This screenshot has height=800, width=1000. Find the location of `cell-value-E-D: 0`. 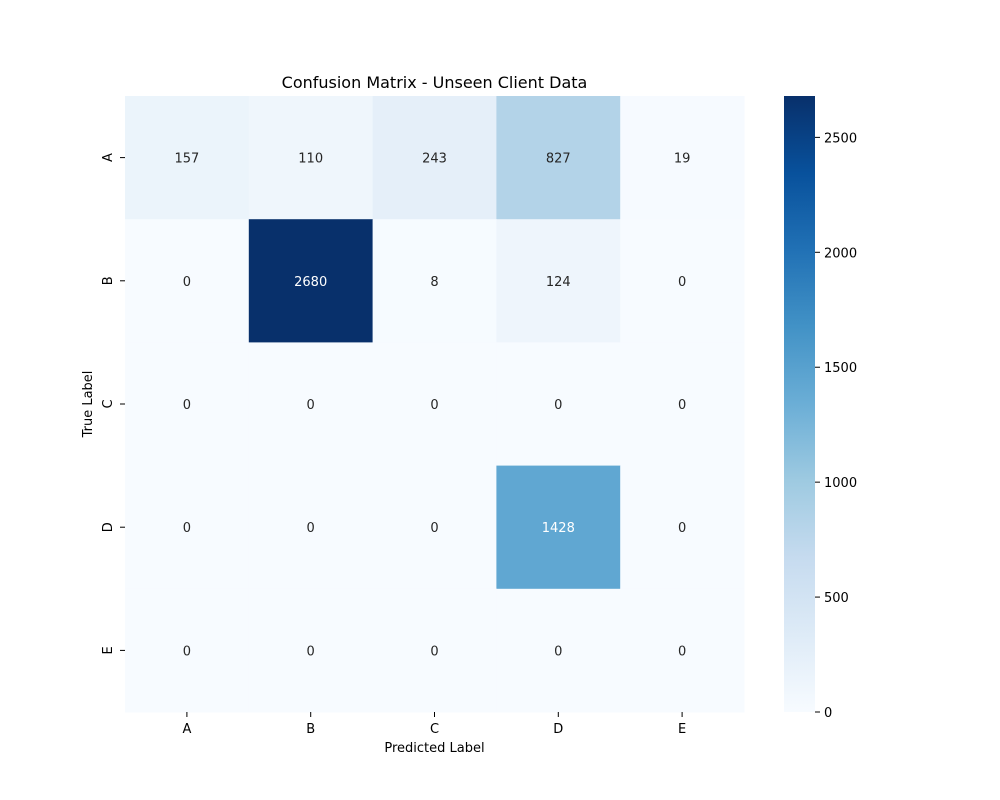

cell-value-E-D: 0 is located at coordinates (558, 651).